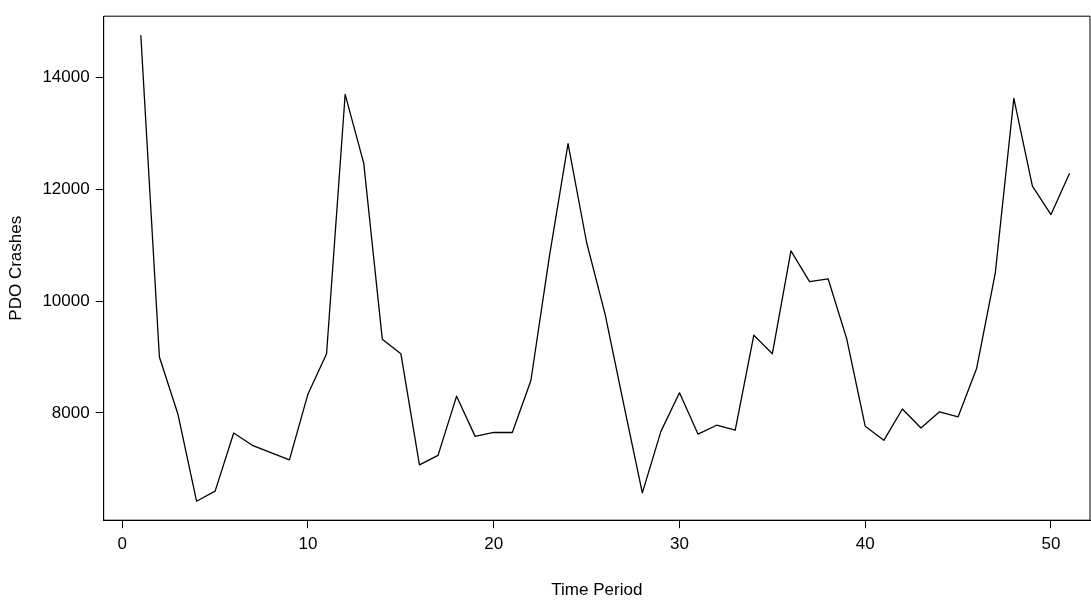 This screenshot has height=605, width=1091. I want to click on x-tick-label: 0, so click(122, 544).